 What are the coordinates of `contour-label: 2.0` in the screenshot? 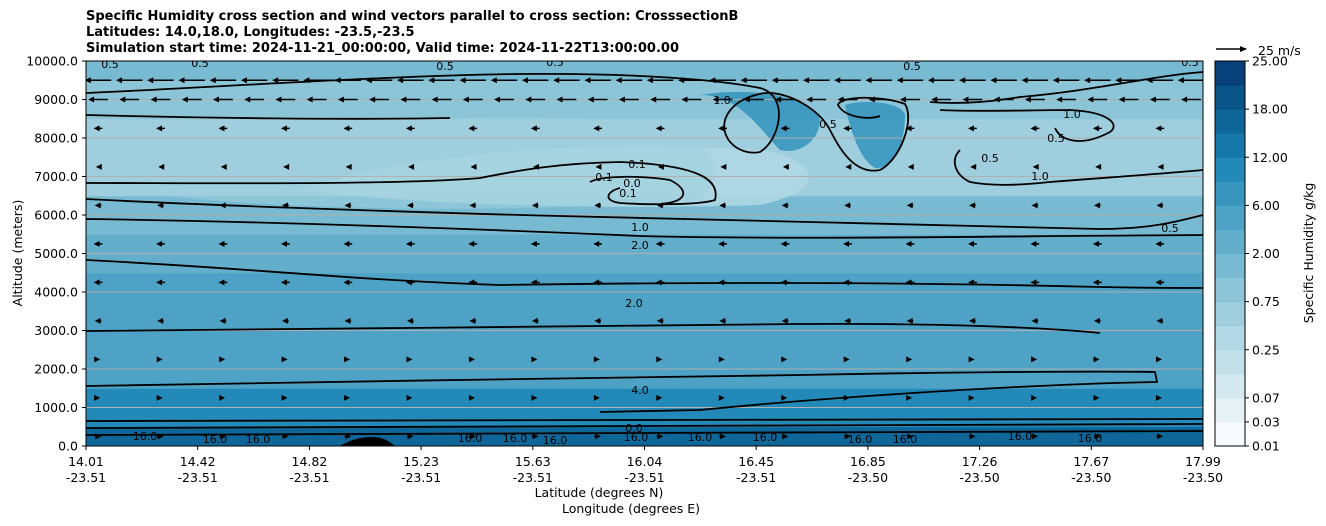 It's located at (640, 245).